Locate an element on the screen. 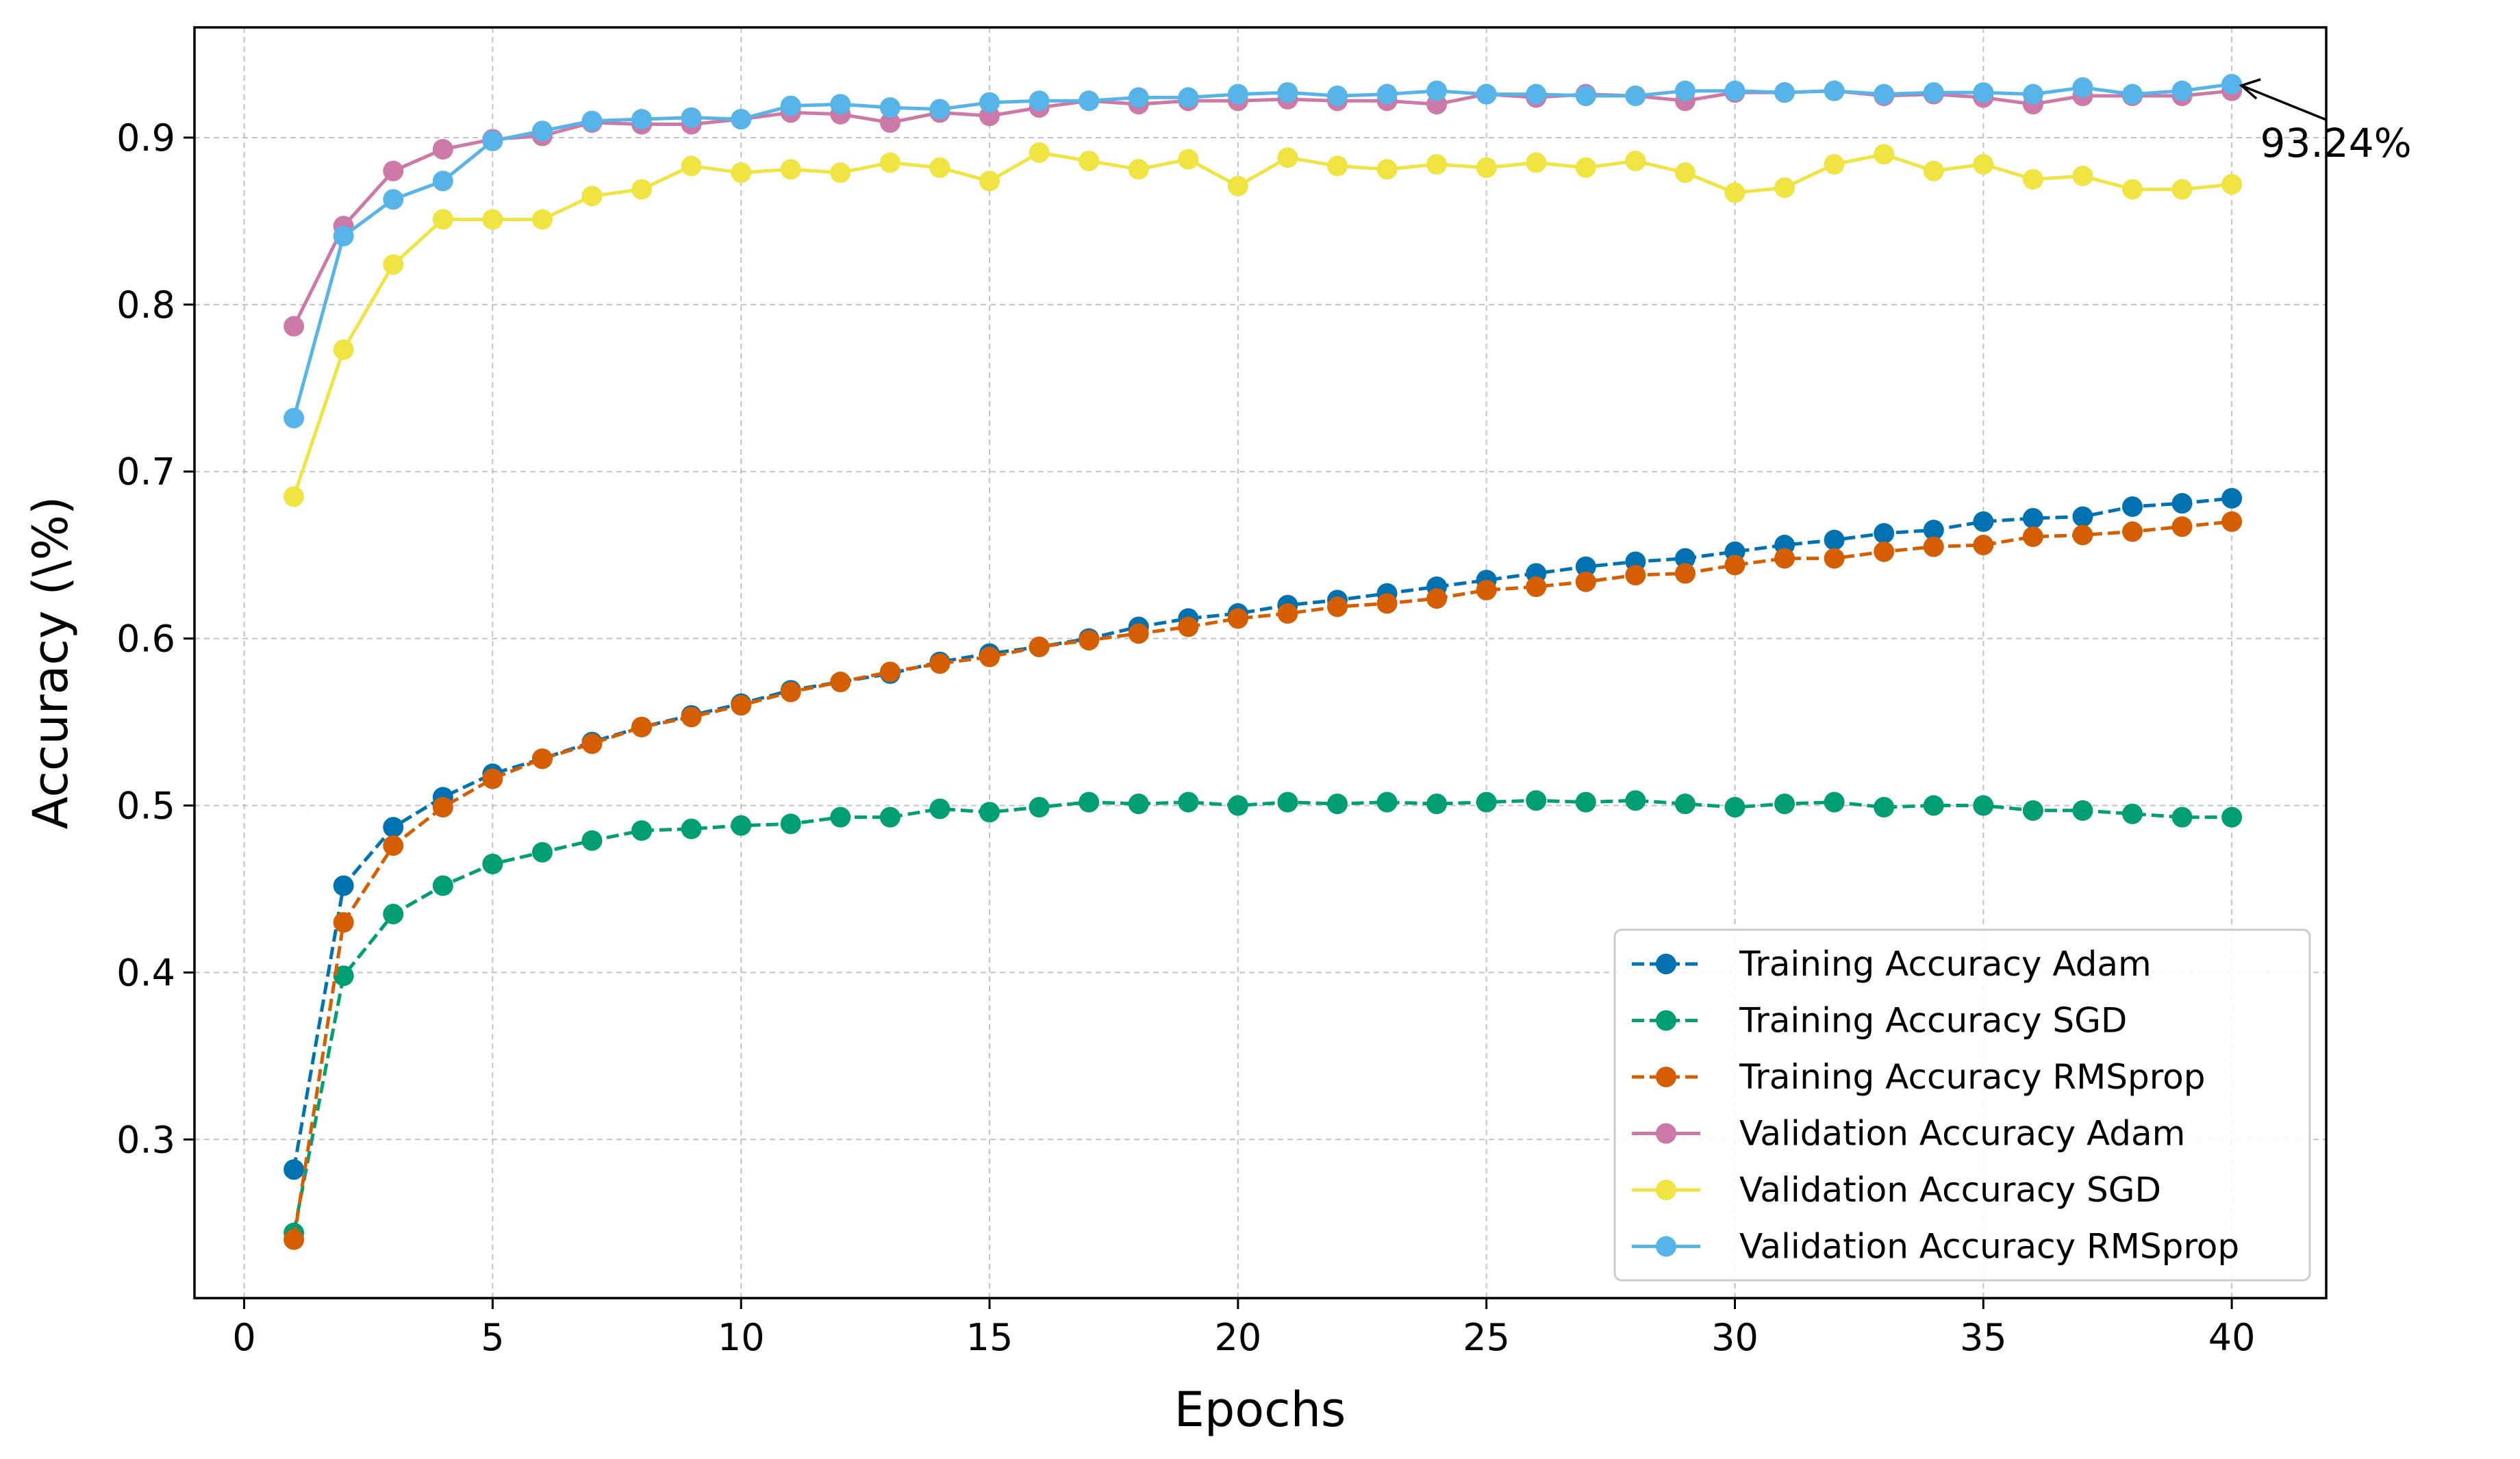  legend-label: Validation Accuracy SGD is located at coordinates (1950, 1190).